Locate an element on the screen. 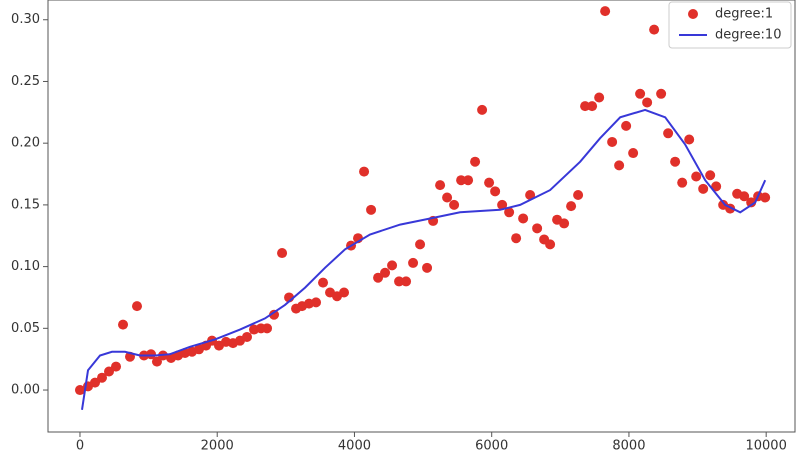  legend-box is located at coordinates (730, 25).